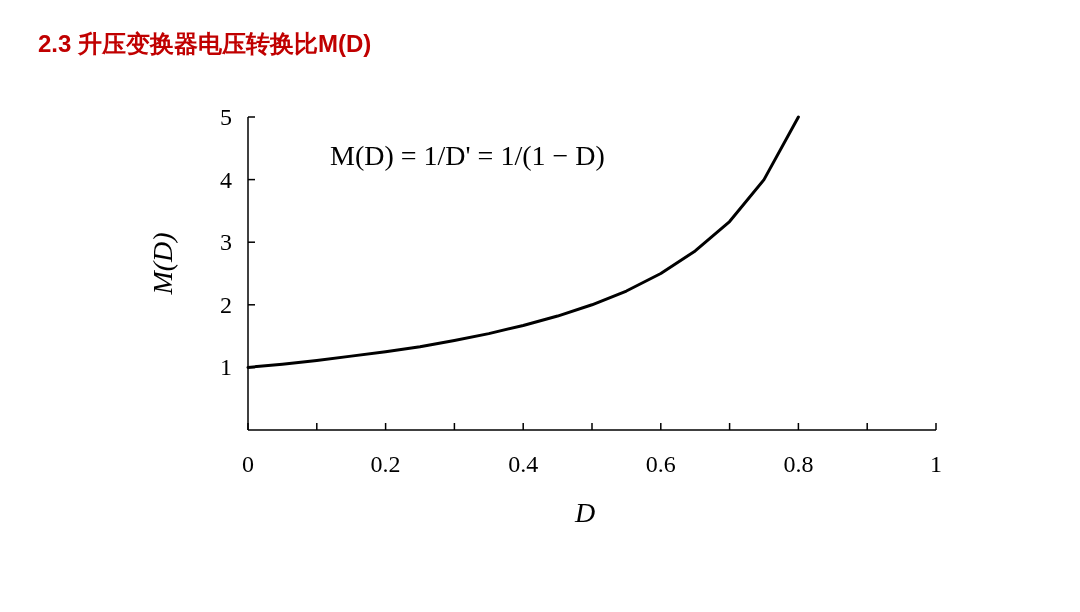  What do you see at coordinates (936, 464) in the screenshot?
I see `x-tick-label: 1` at bounding box center [936, 464].